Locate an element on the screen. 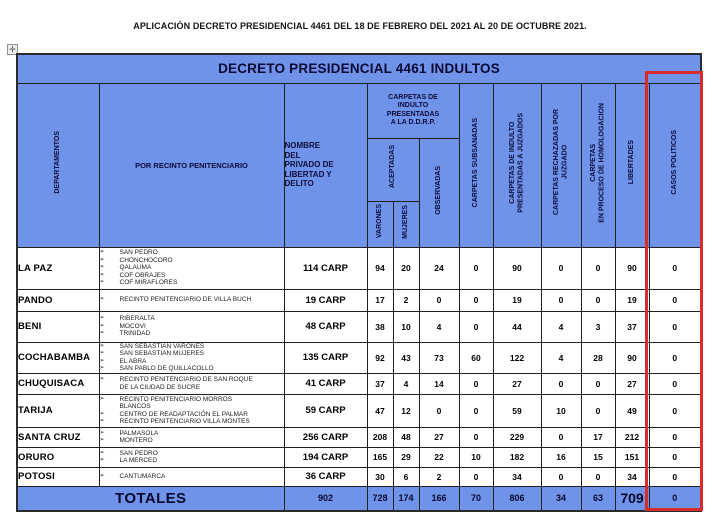 The image size is (720, 518). value-cell: 94 is located at coordinates (380, 268).